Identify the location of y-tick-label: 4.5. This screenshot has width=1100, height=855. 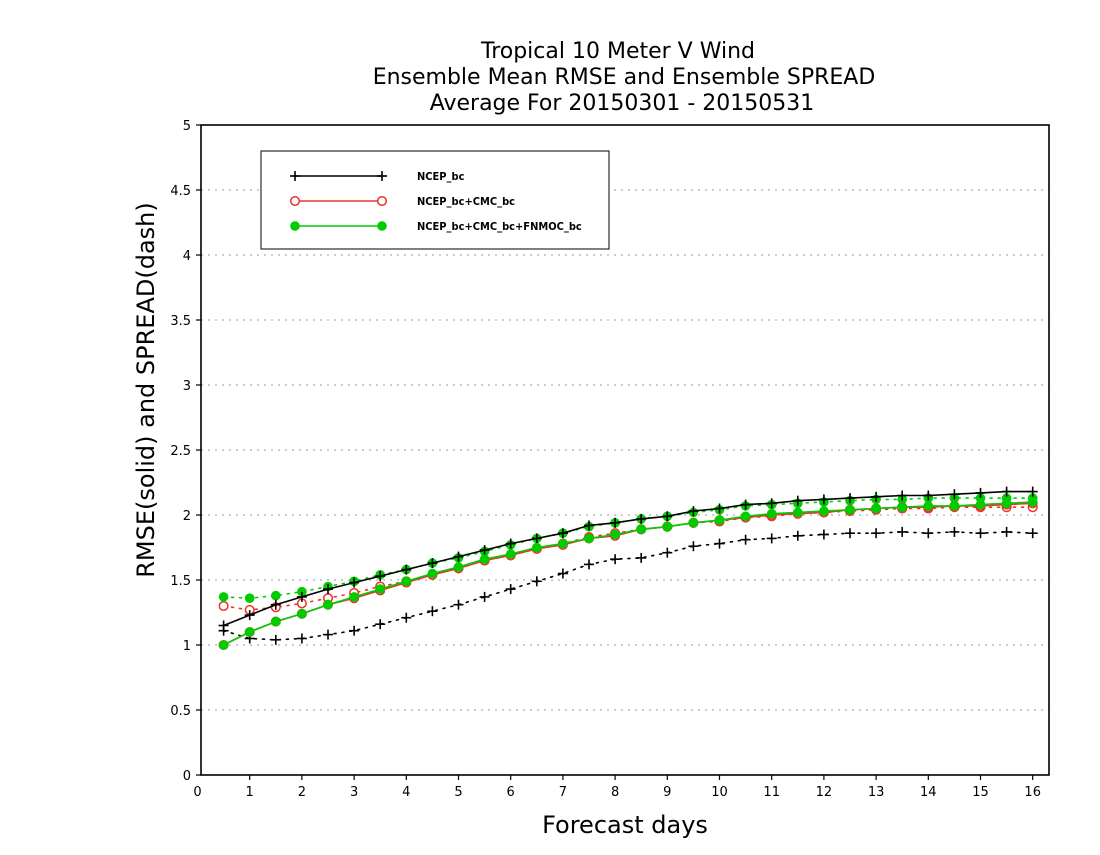
(180, 191).